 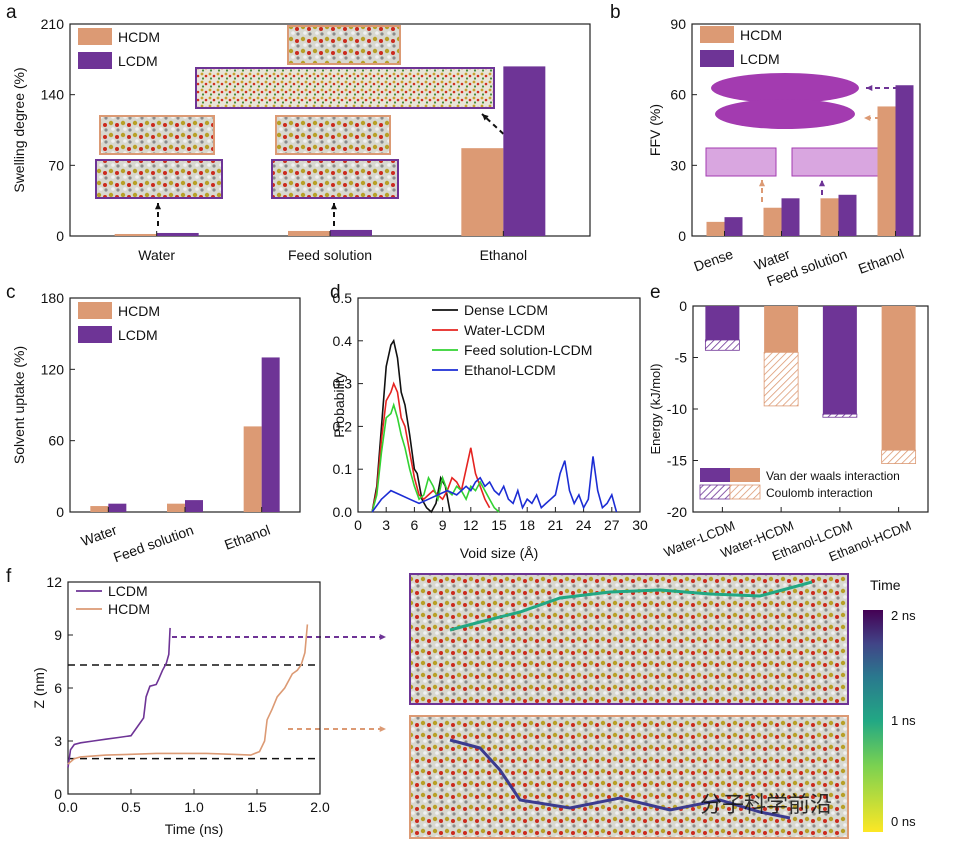 I want to click on panel-d-xtick-label: 0, so click(x=358, y=525).